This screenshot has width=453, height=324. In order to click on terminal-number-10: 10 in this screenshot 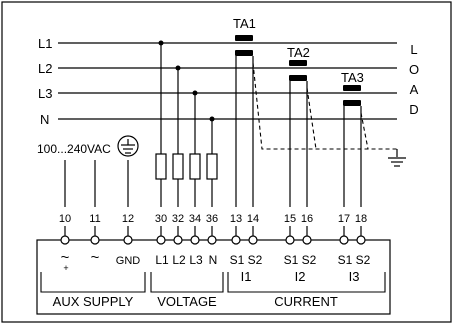, I will do `click(65, 219)`.